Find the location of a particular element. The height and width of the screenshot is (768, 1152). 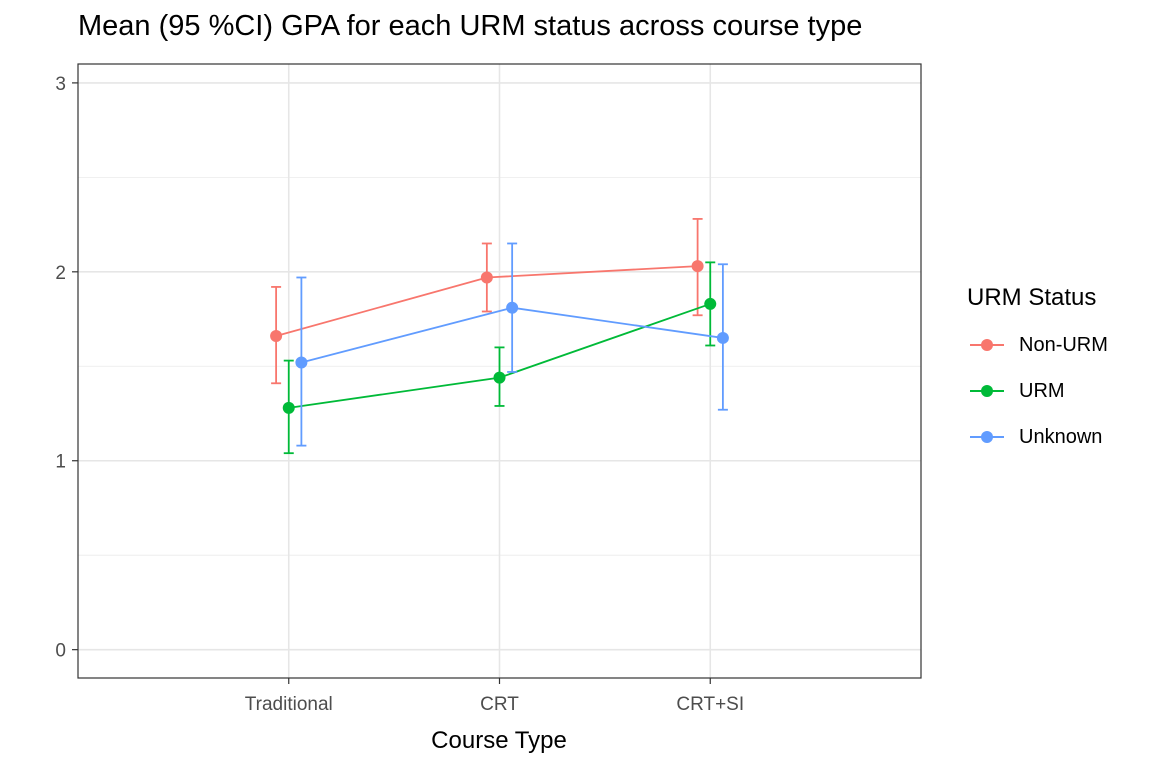

y-tick-label: 1 is located at coordinates (60, 462).